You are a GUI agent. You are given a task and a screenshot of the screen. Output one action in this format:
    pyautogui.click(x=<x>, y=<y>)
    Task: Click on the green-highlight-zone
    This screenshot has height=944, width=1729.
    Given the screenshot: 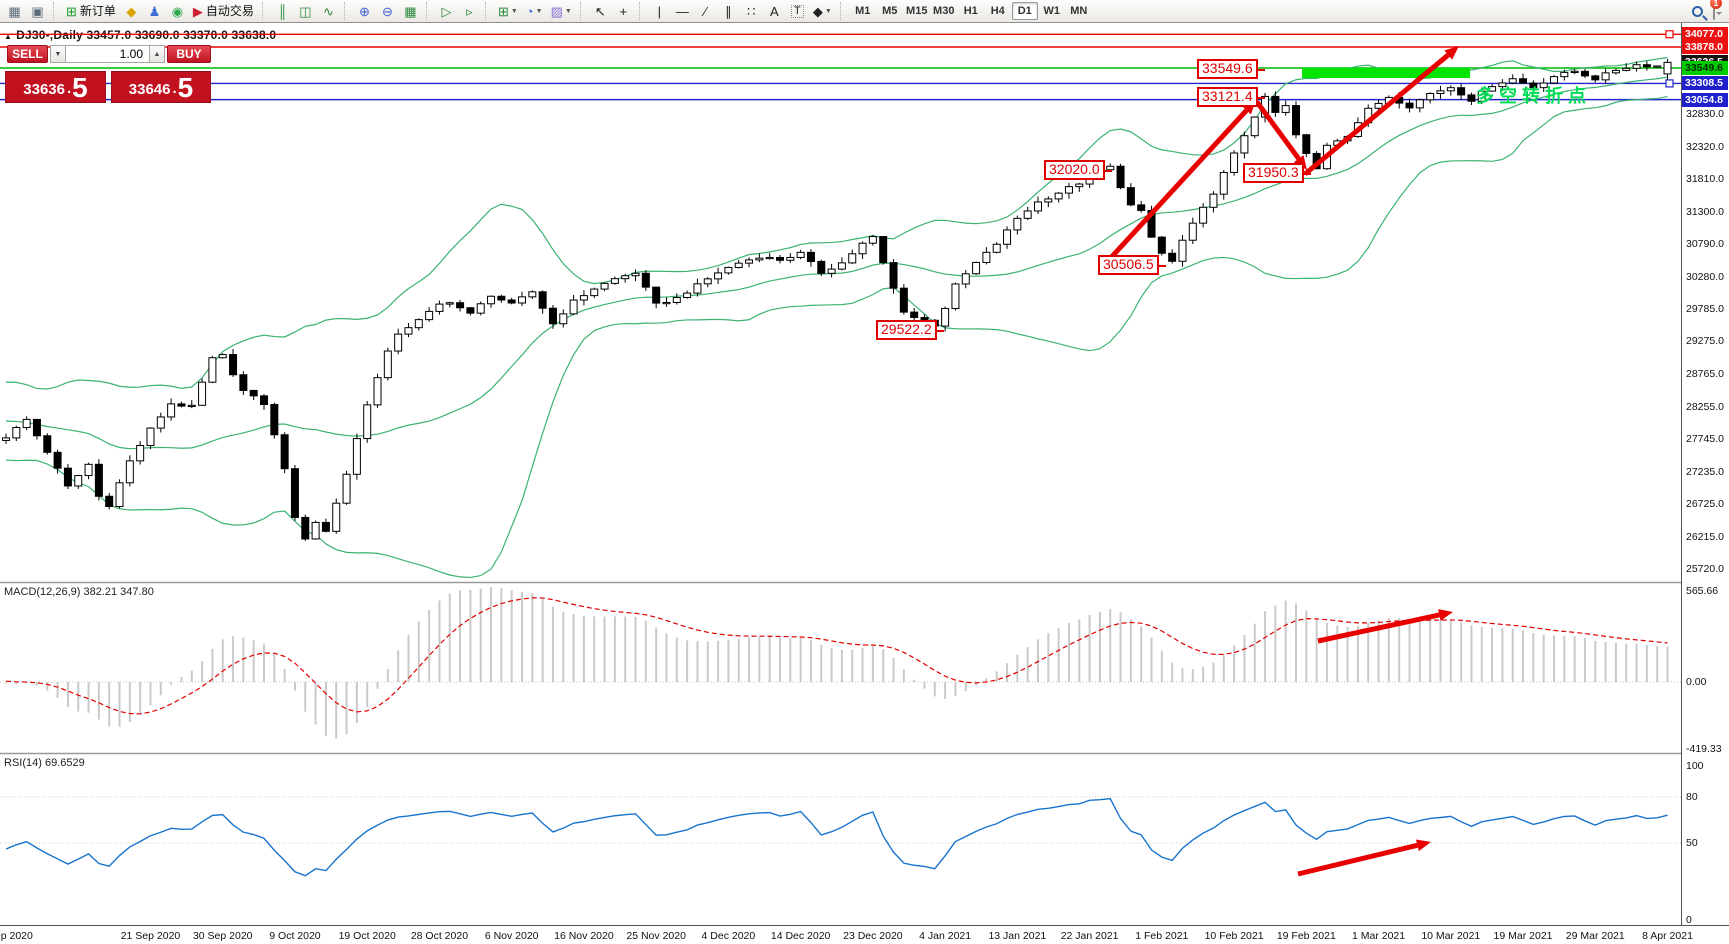 What is the action you would take?
    pyautogui.click(x=1386, y=73)
    